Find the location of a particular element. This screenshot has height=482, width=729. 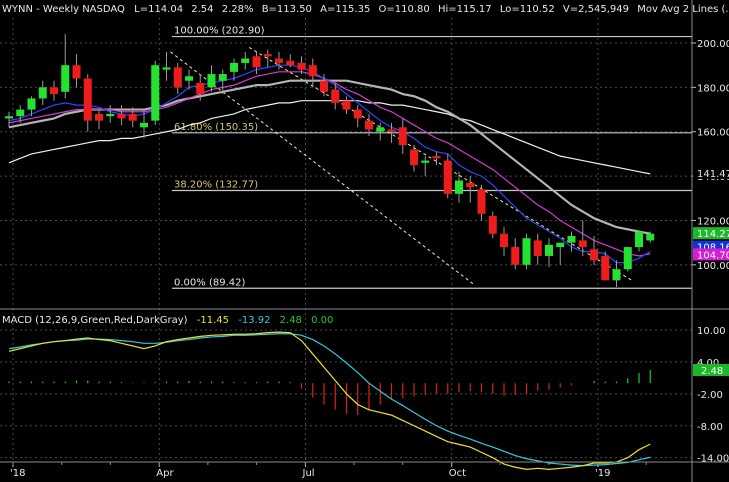

quote-volume: V=2,545,949 is located at coordinates (596, 9).